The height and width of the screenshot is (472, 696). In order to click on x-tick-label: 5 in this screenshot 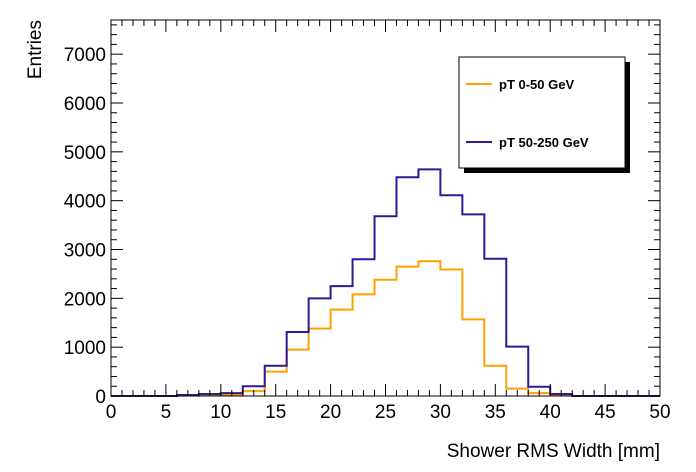, I will do `click(166, 412)`.